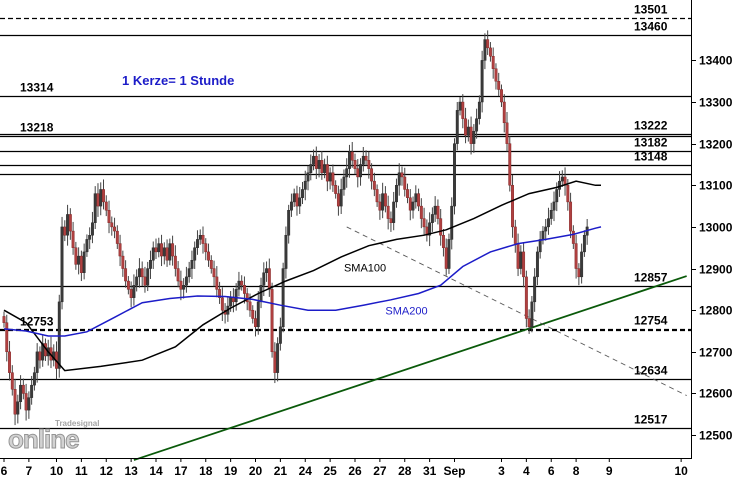 The image size is (750, 480). What do you see at coordinates (306, 471) in the screenshot?
I see `x-tick-label: 24` at bounding box center [306, 471].